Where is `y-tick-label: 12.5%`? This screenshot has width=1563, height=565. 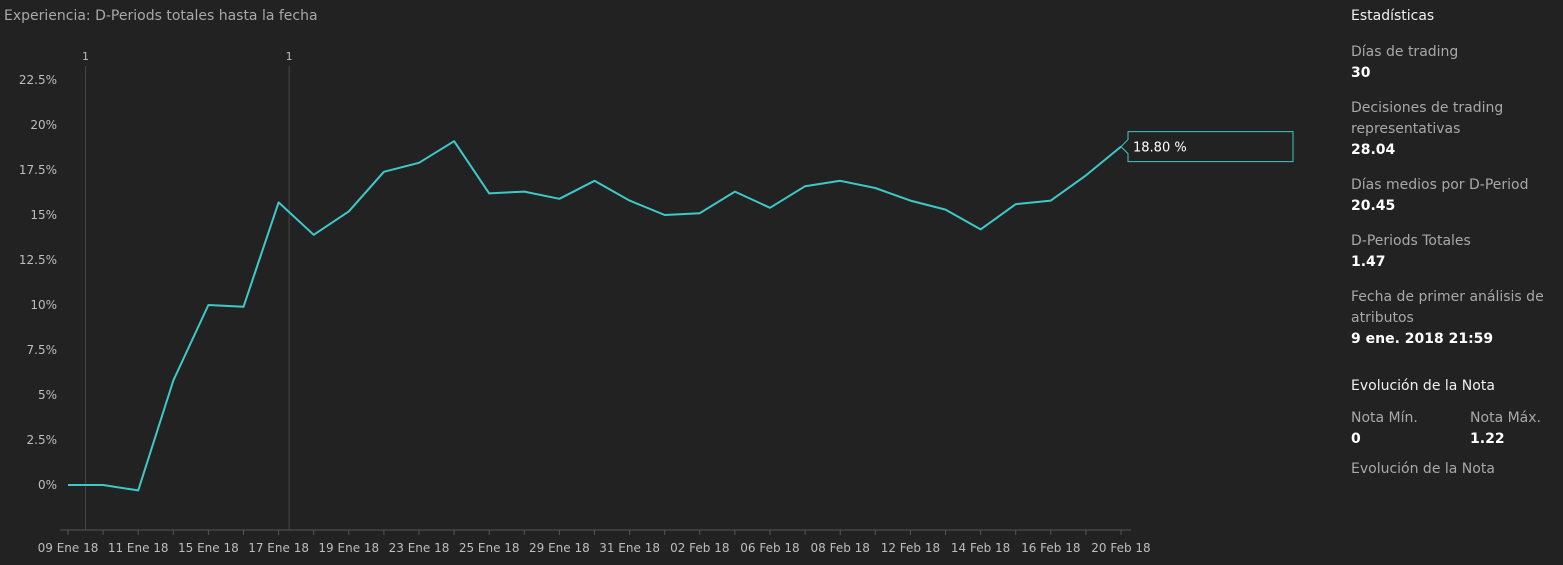 y-tick-label: 12.5% is located at coordinates (38, 260).